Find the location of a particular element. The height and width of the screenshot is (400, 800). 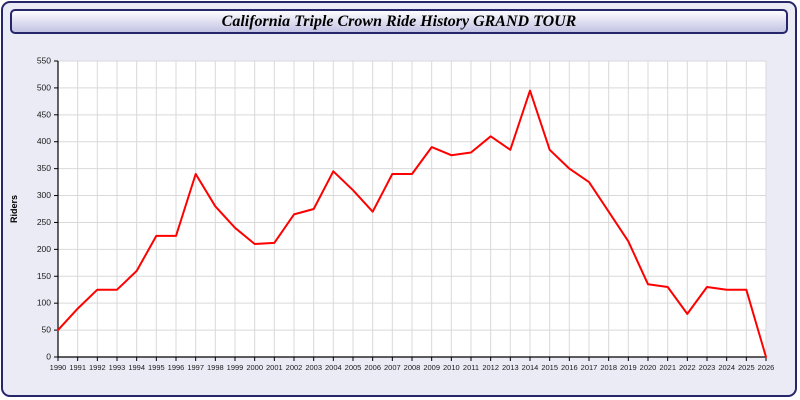

x-tick-label: 2009 is located at coordinates (431, 367).